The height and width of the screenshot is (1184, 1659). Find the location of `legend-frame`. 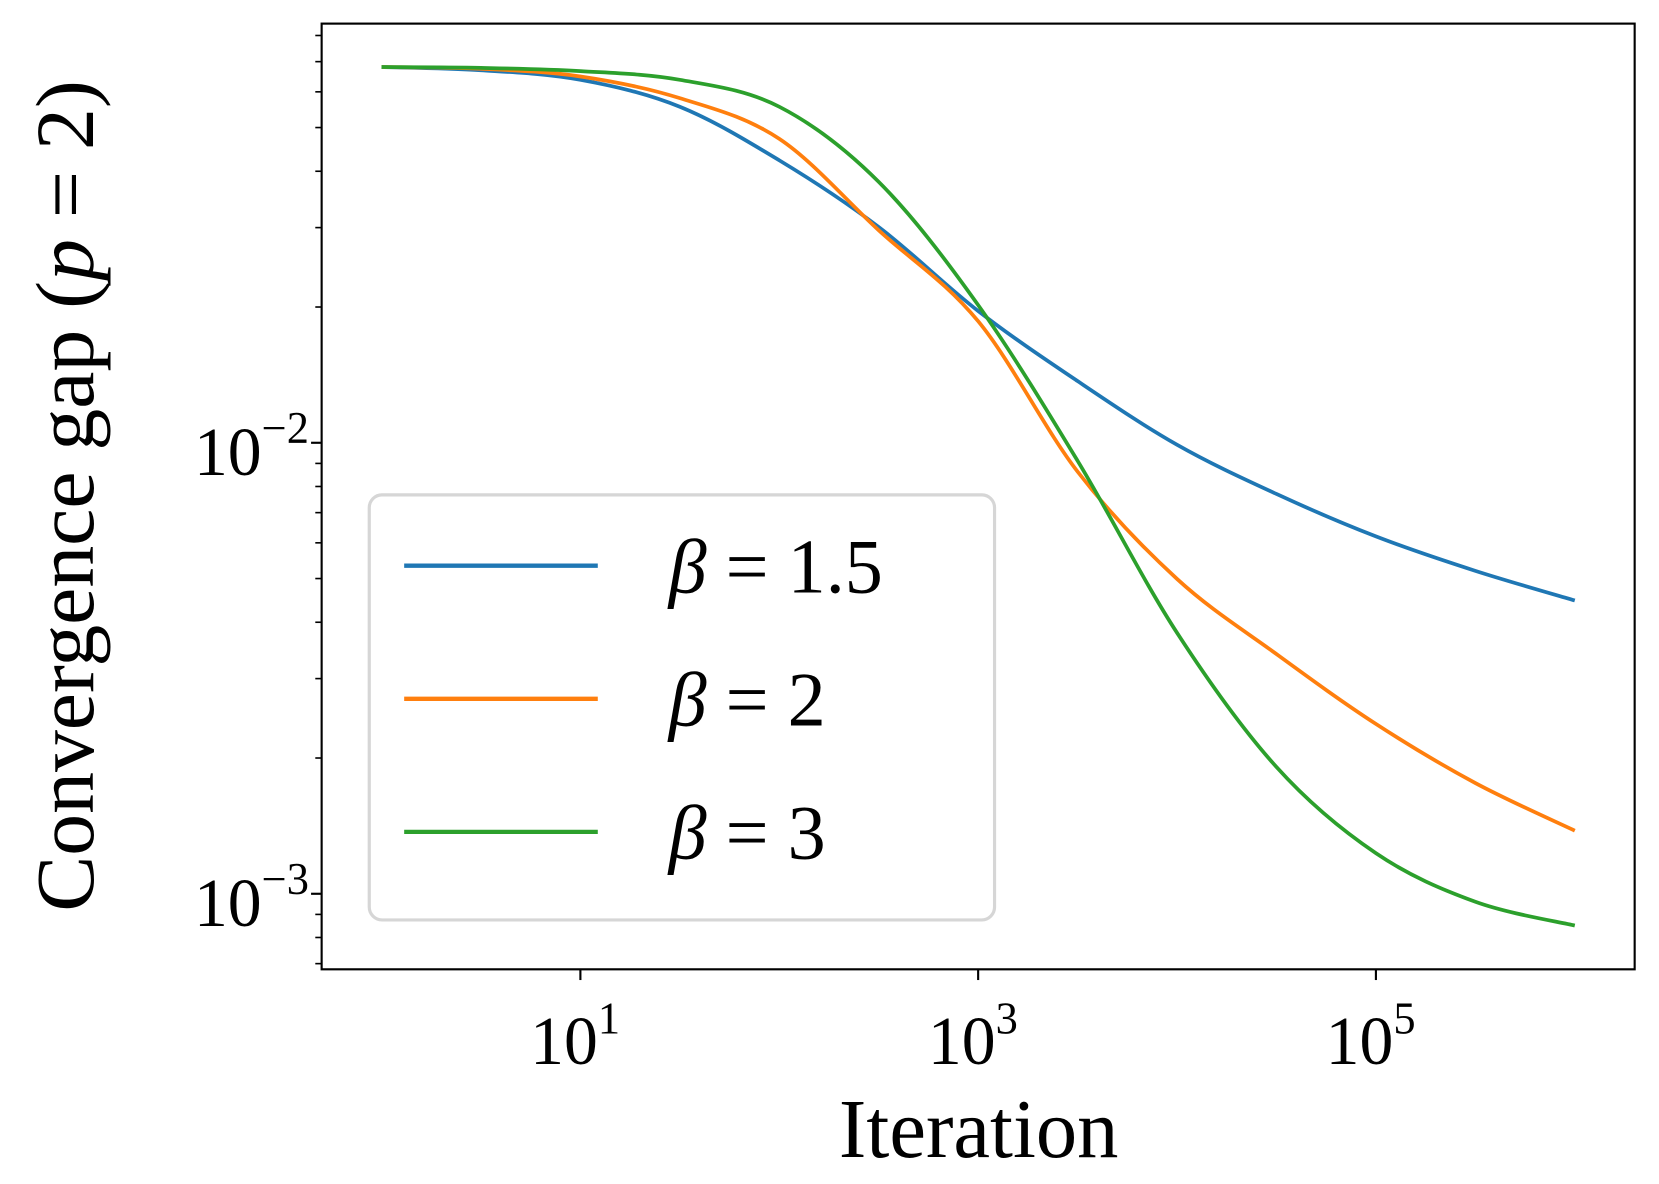

legend-frame is located at coordinates (682, 707).